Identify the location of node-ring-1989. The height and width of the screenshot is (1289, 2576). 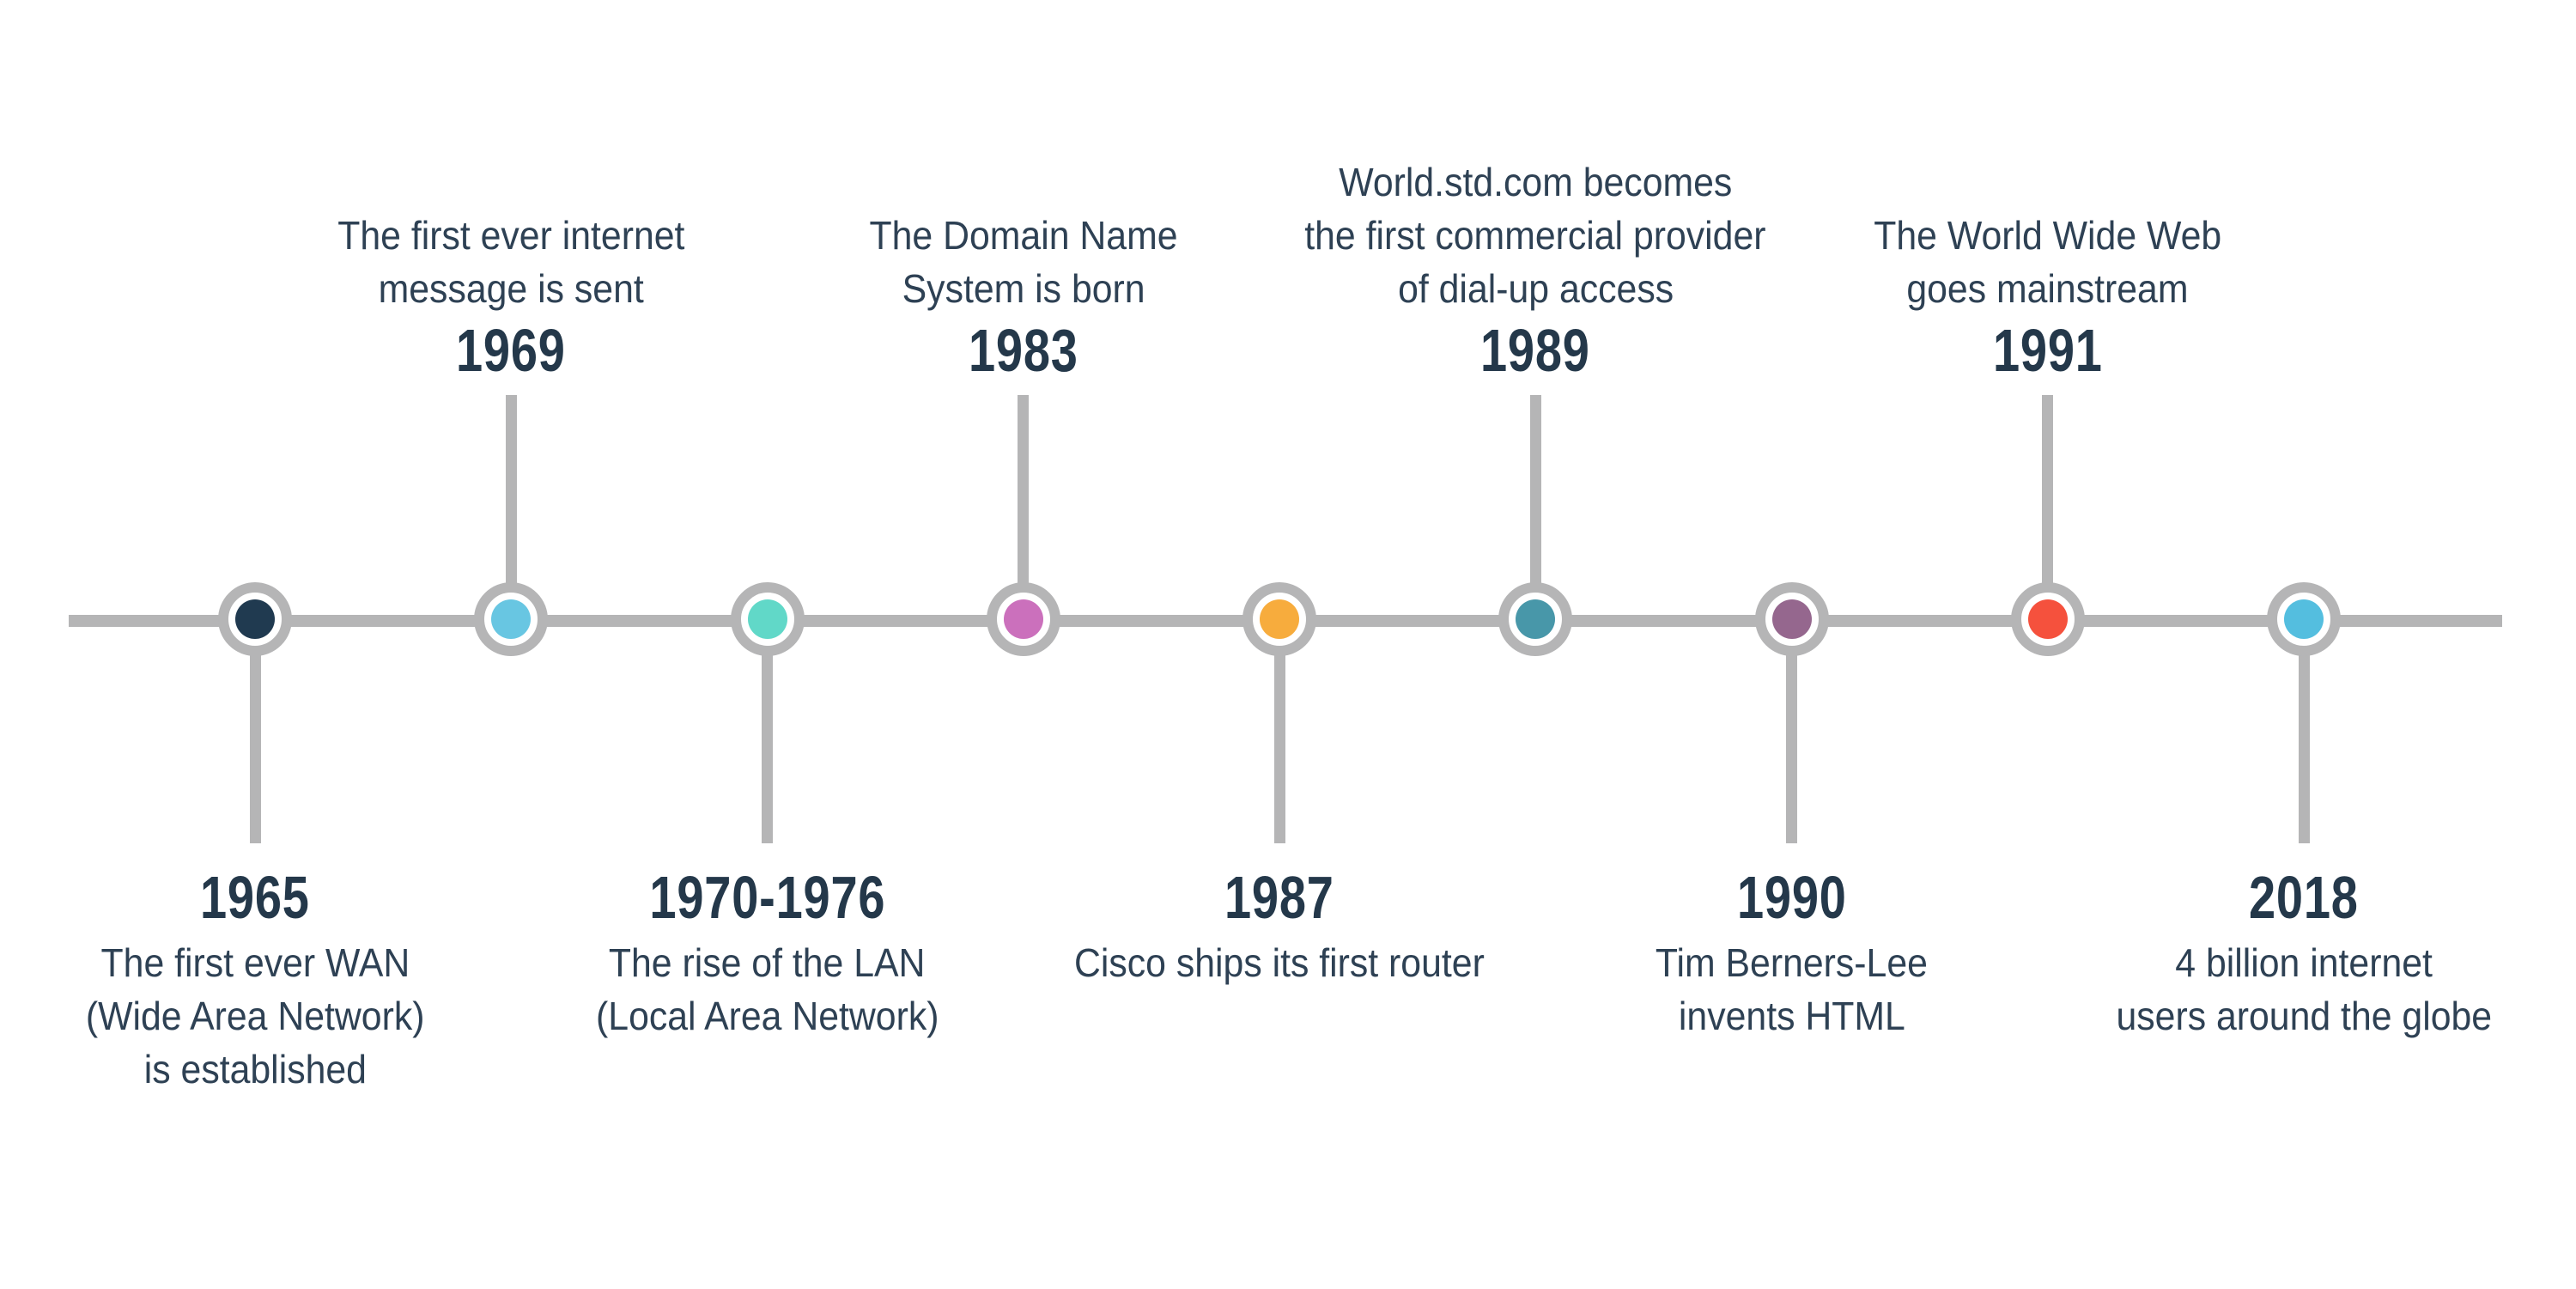
(1535, 619).